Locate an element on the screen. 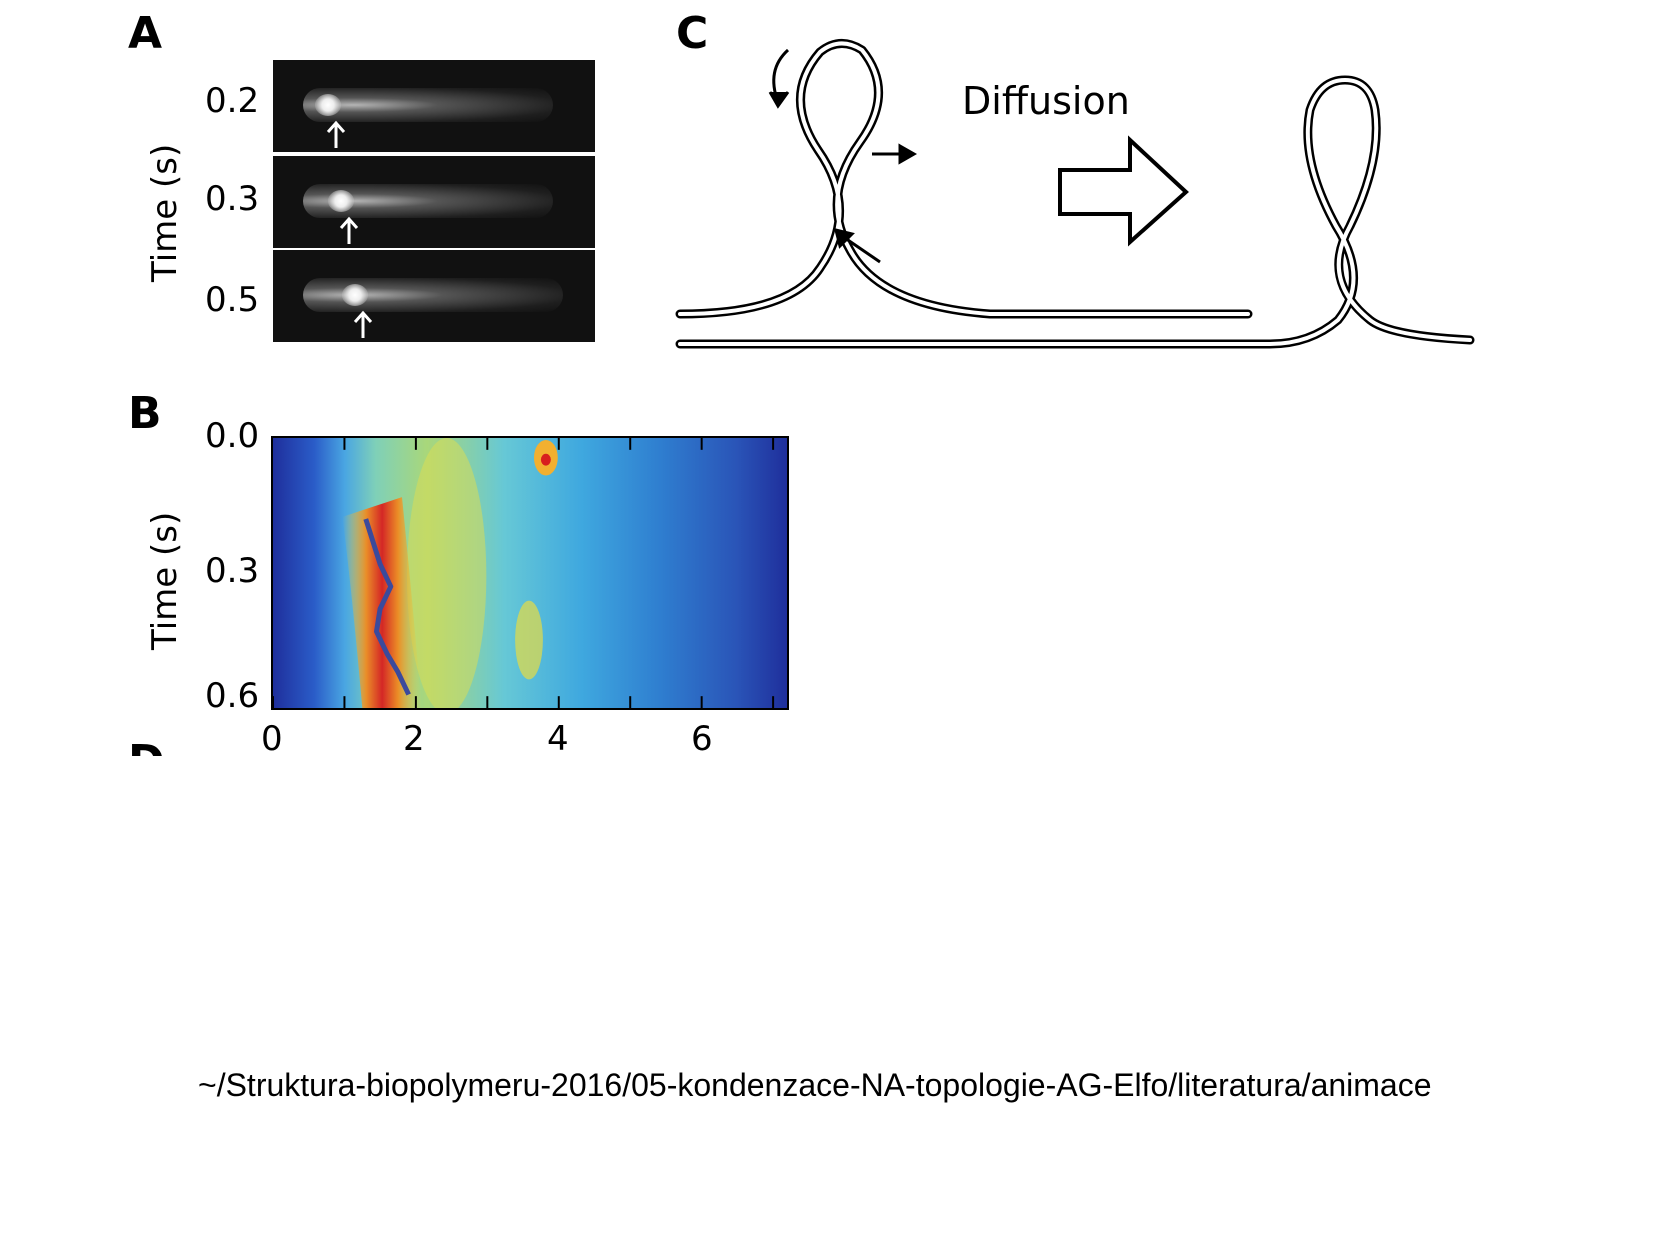 This screenshot has width=1654, height=1240. panel-a-letter: A is located at coordinates (145, 33).